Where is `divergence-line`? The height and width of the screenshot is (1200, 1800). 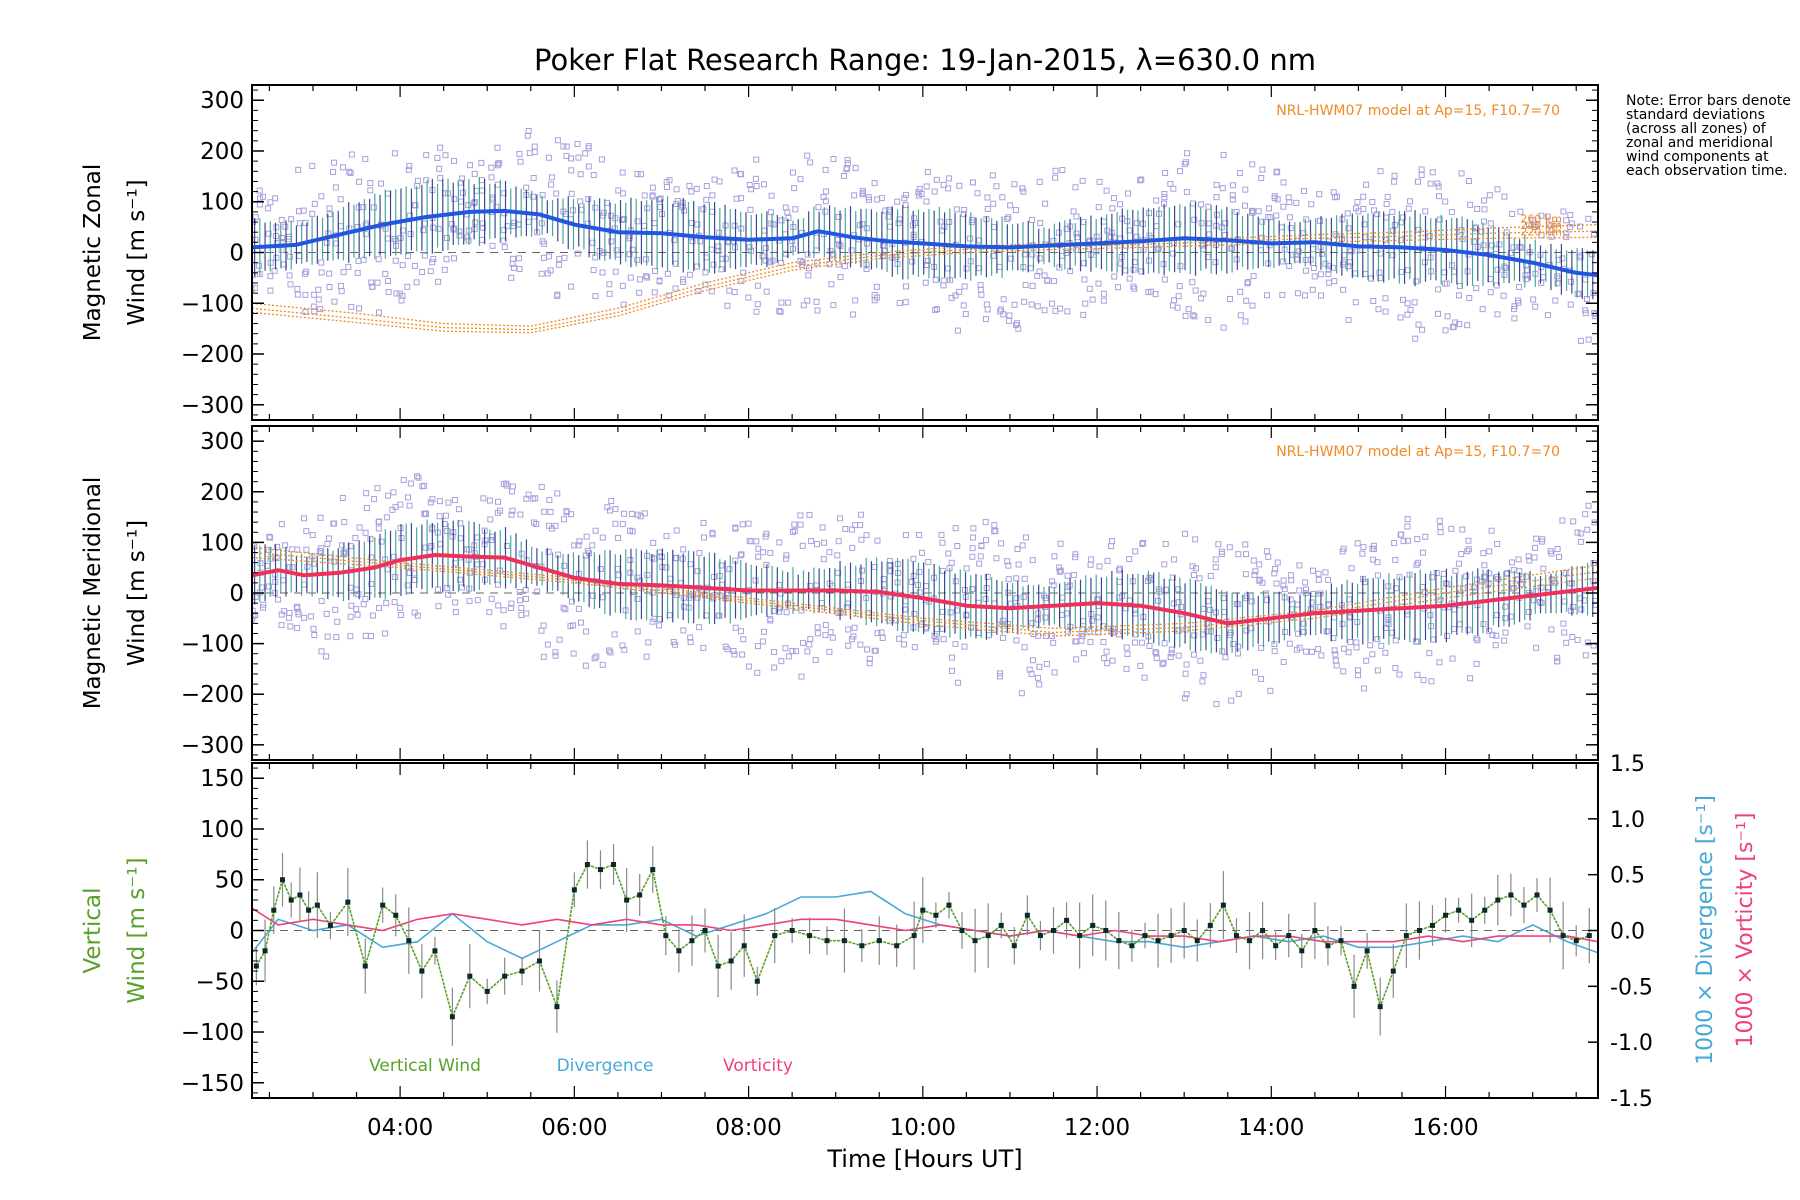 divergence-line is located at coordinates (925, 925).